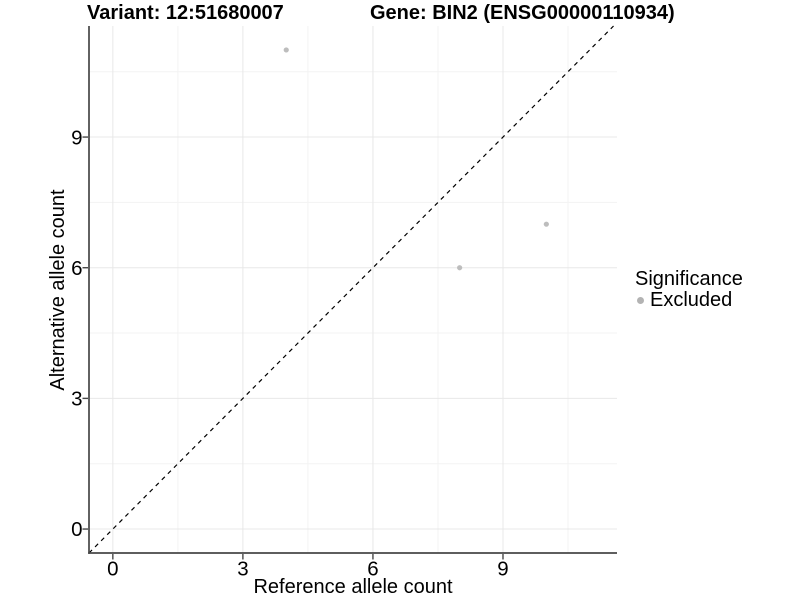 The image size is (800, 600). Describe the element at coordinates (640, 300) in the screenshot. I see `legend-point-icon` at that location.